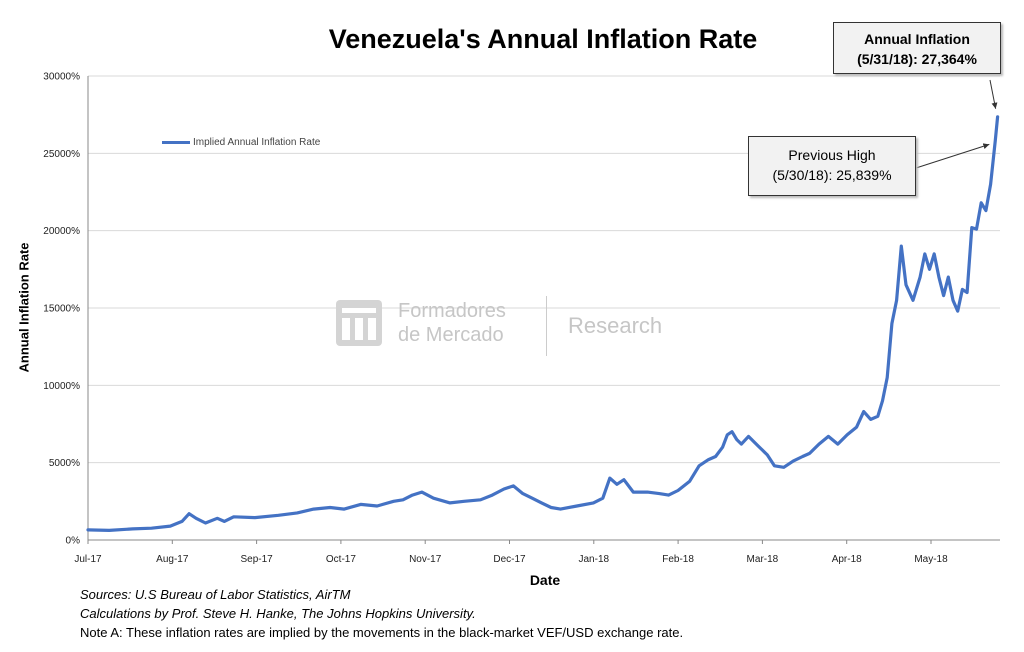 The image size is (1024, 652). I want to click on y-tick-label: 5000%, so click(64, 463).